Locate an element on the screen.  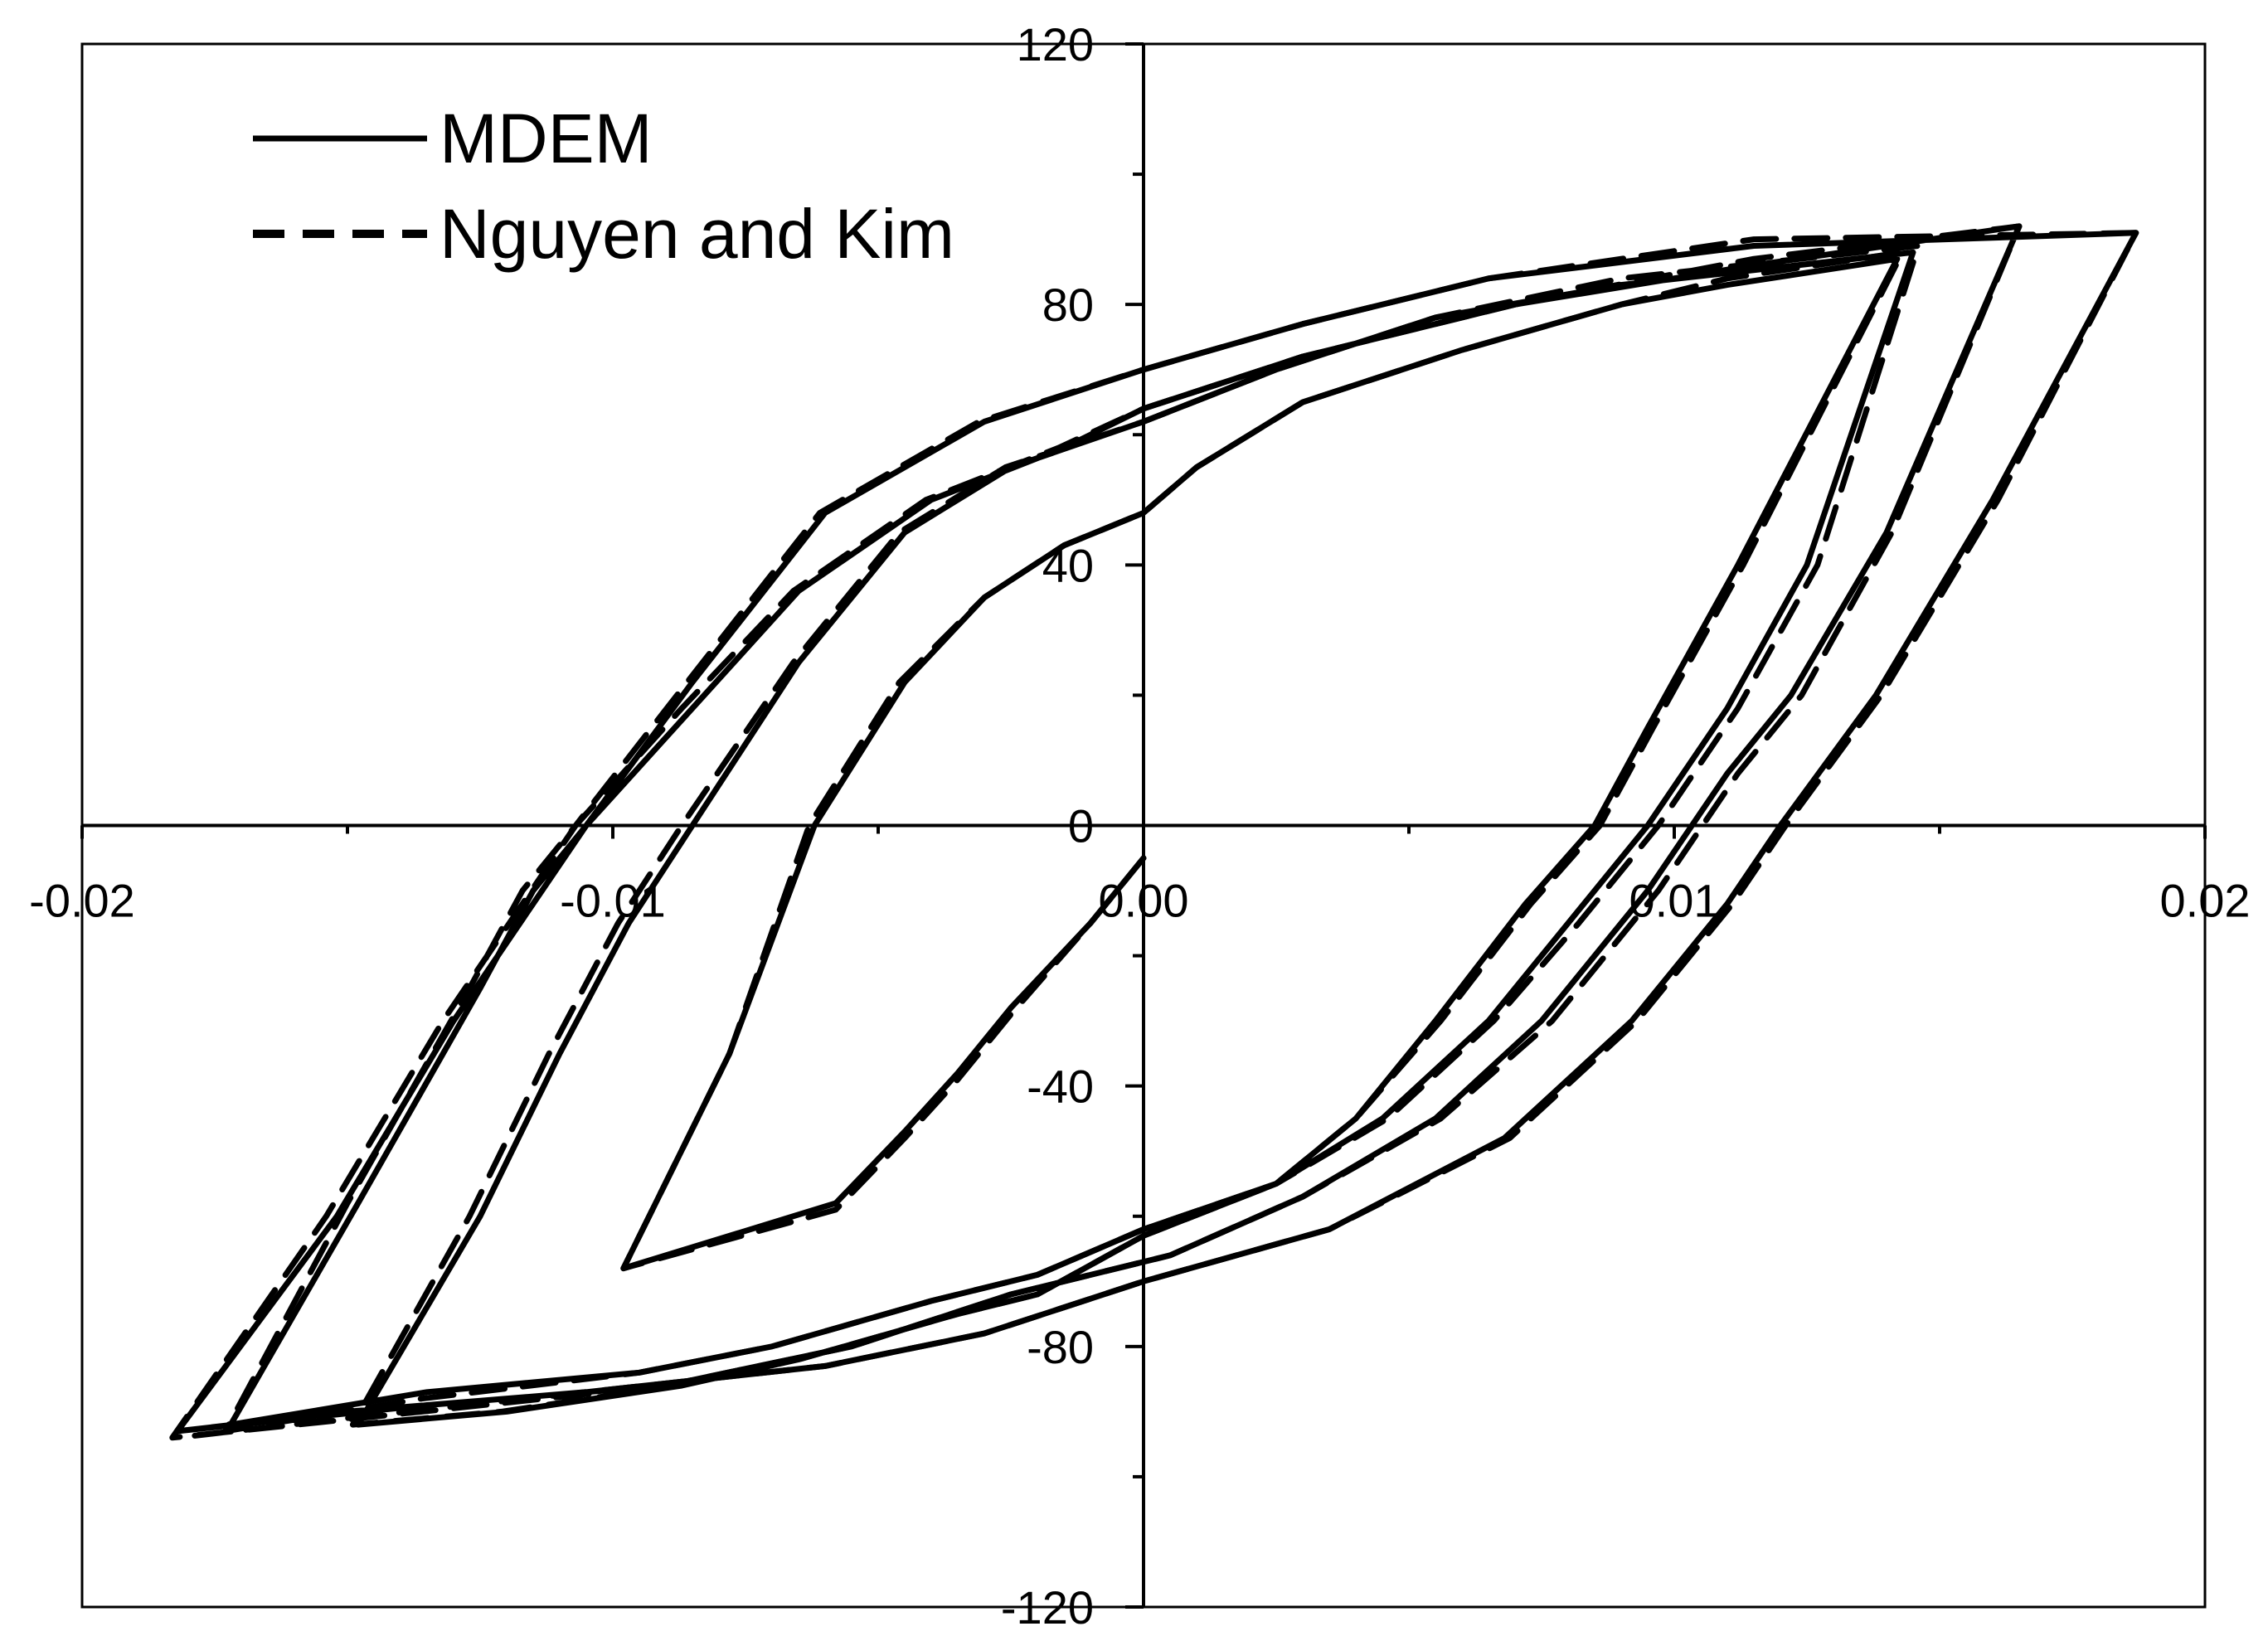
y-tick-label: 40 is located at coordinates (1068, 565).